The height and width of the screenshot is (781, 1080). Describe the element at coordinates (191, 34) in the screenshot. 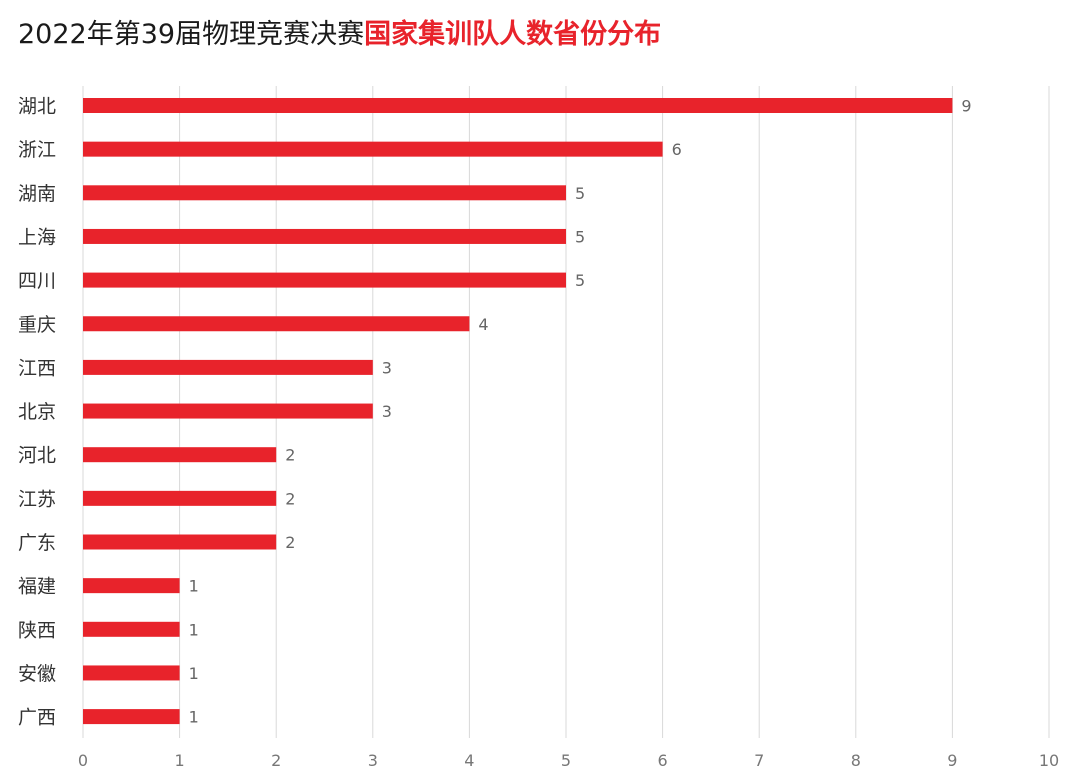

I see `title-prefix: 2022年第39届物理竞赛决赛` at that location.